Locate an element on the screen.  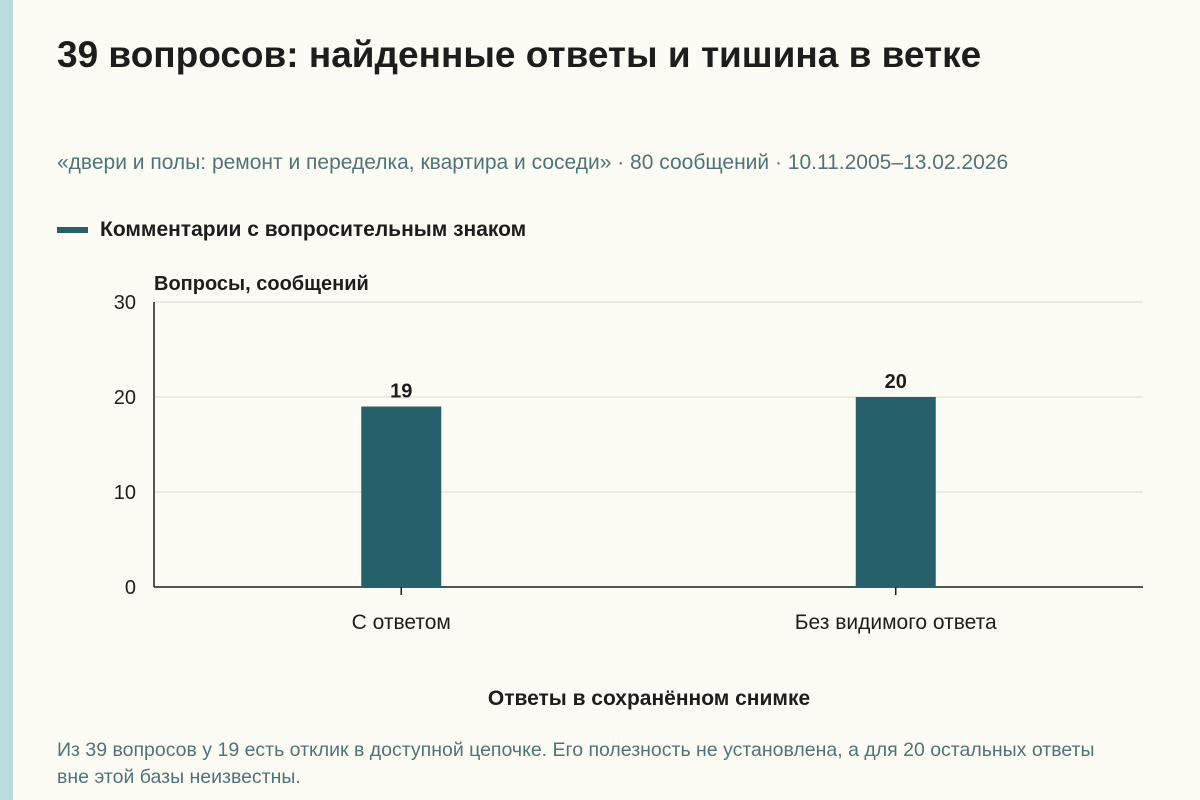
legend: Комментарии с вопросительным знаком is located at coordinates (291, 230).